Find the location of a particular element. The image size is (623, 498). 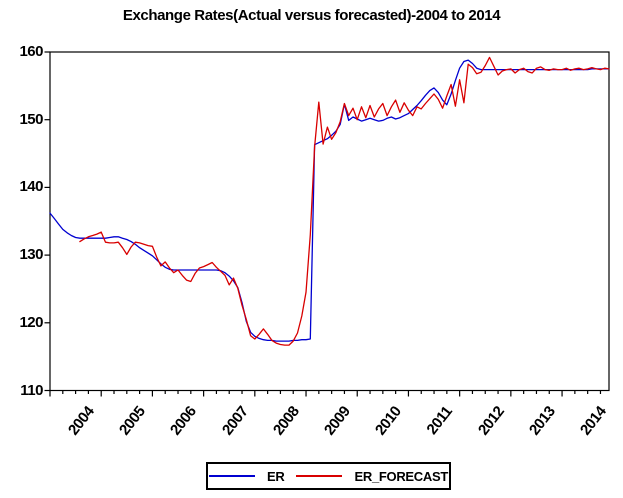

legend: ER ER_FORECAST is located at coordinates (328, 476).